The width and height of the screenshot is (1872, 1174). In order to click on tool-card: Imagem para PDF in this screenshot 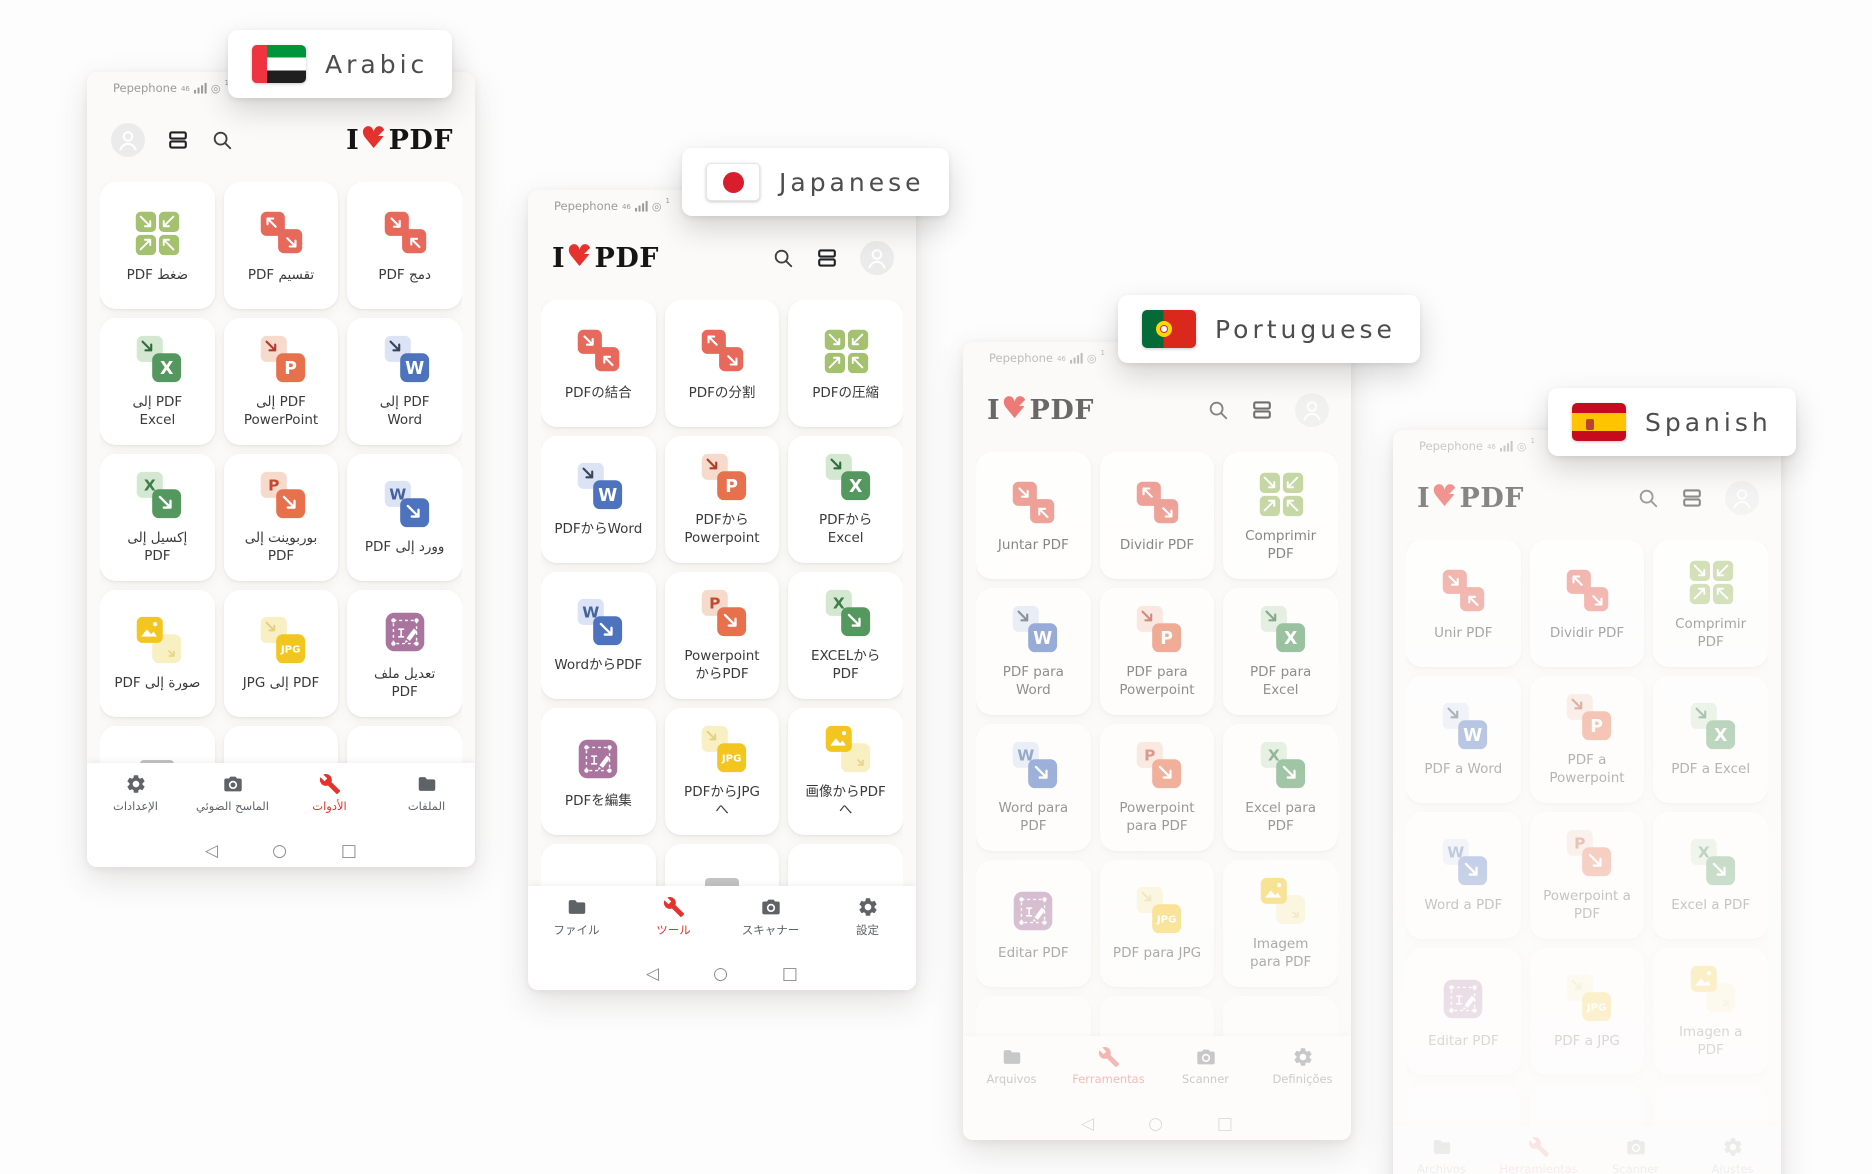, I will do `click(1280, 923)`.